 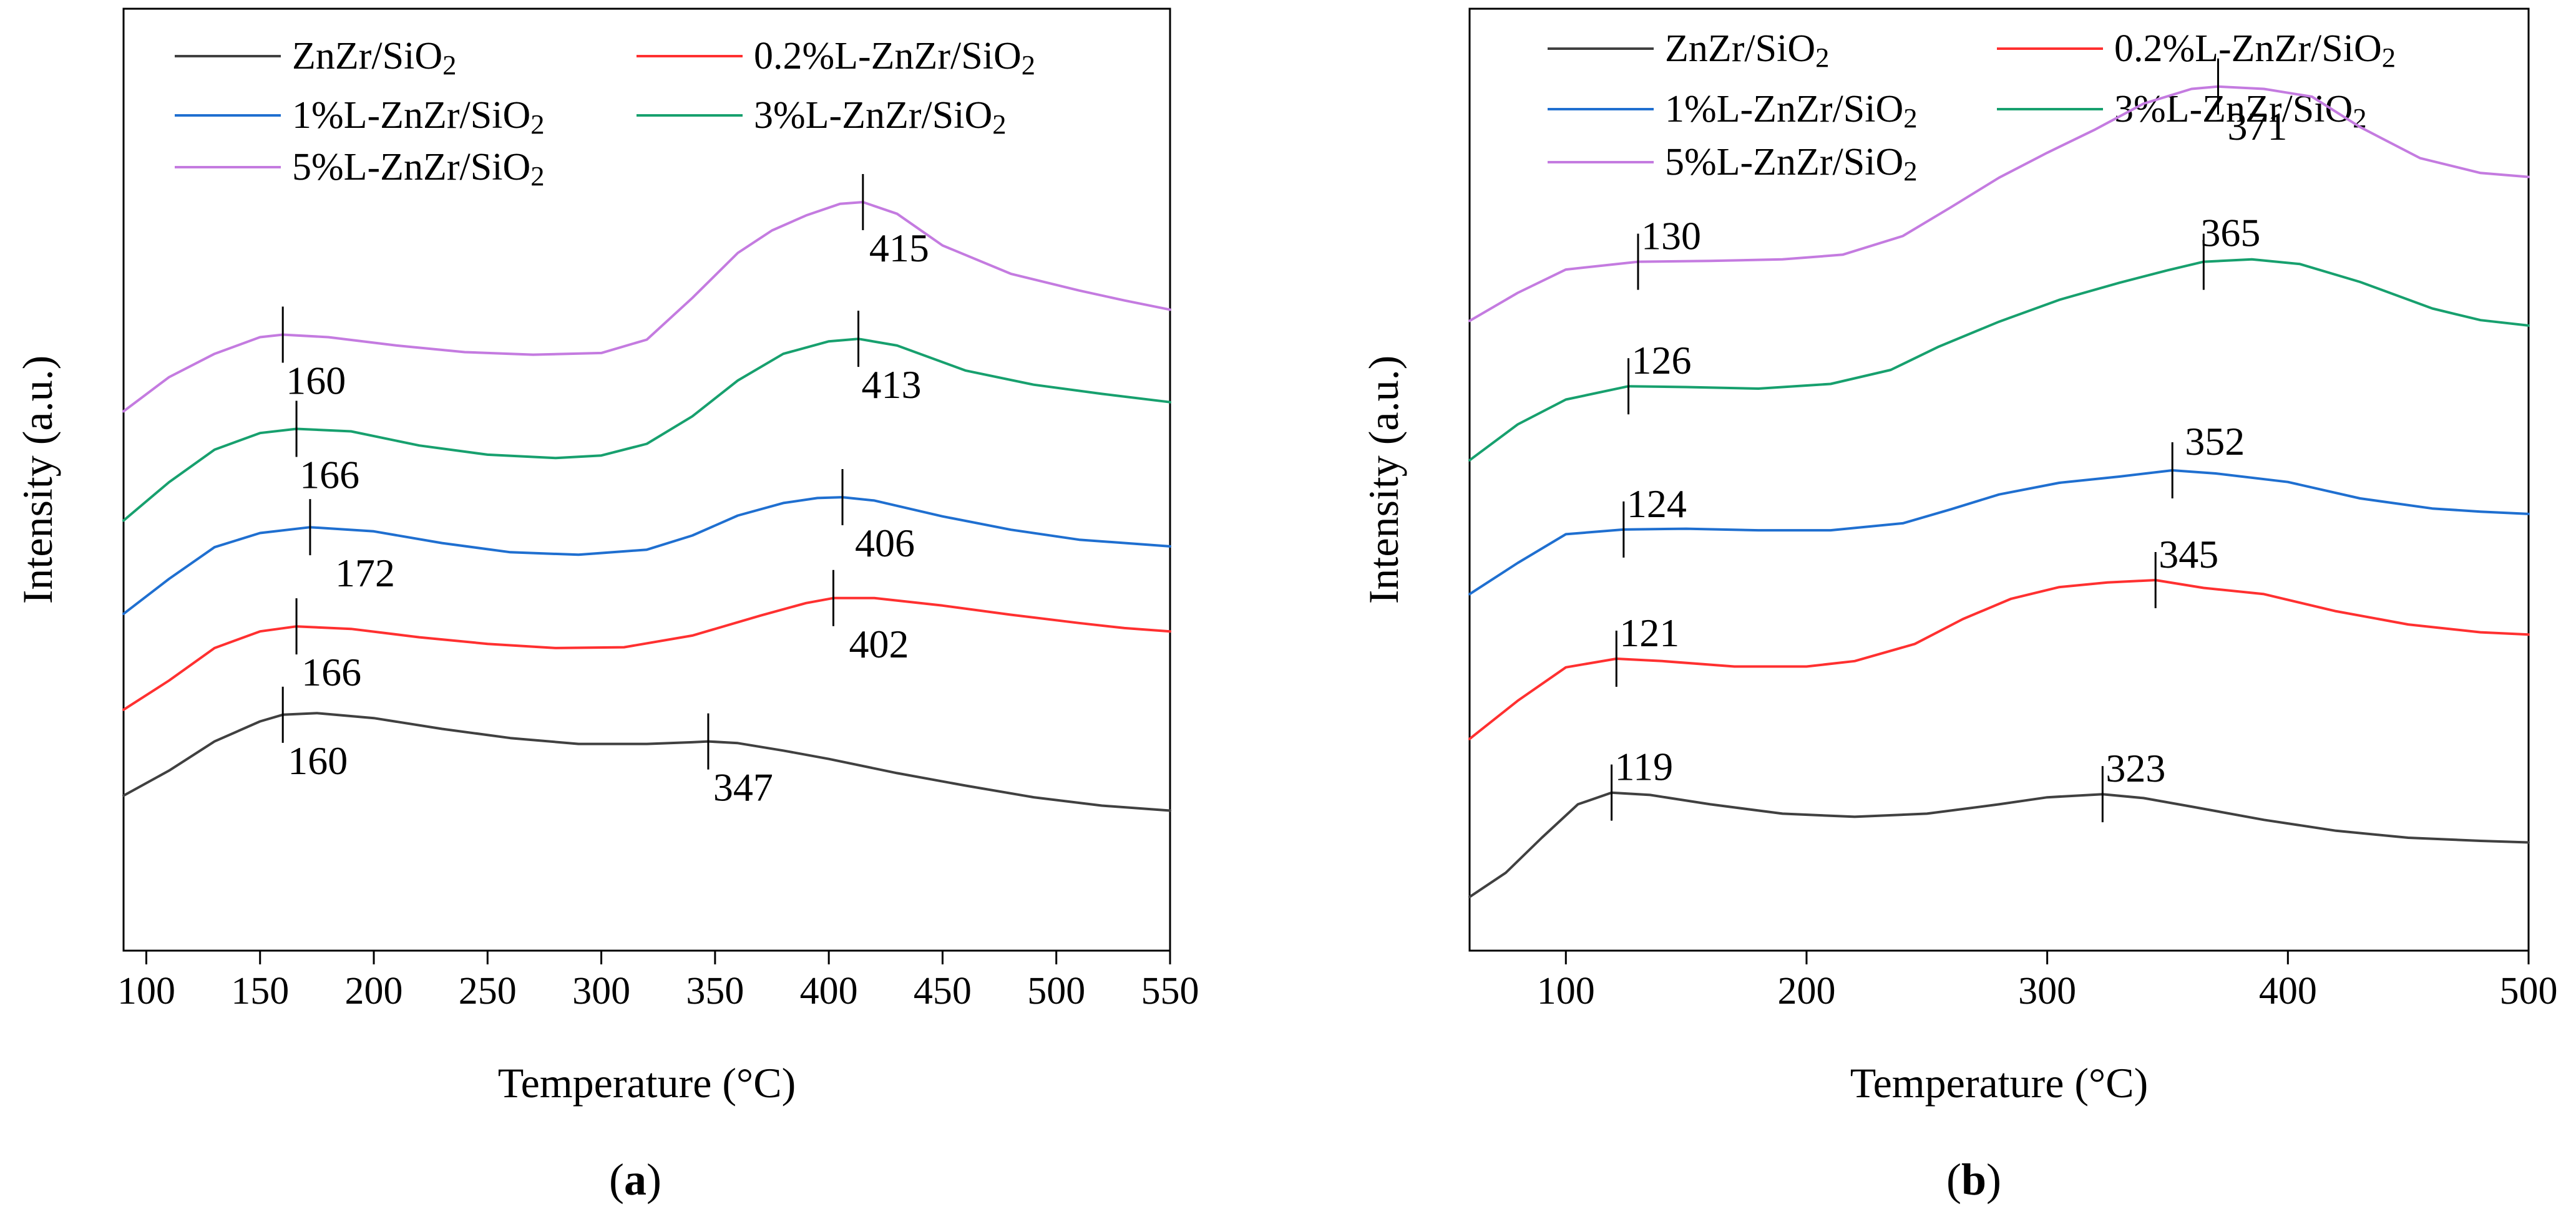 I want to click on panel-label: (a), so click(x=635, y=1180).